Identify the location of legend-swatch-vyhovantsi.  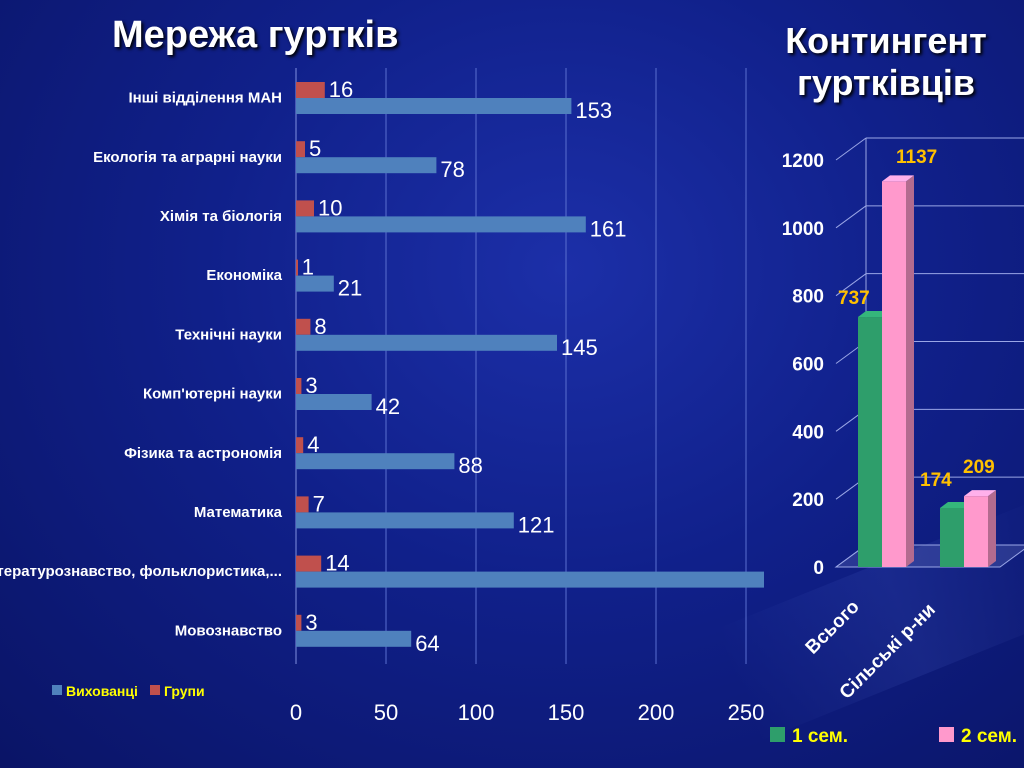
(57, 690).